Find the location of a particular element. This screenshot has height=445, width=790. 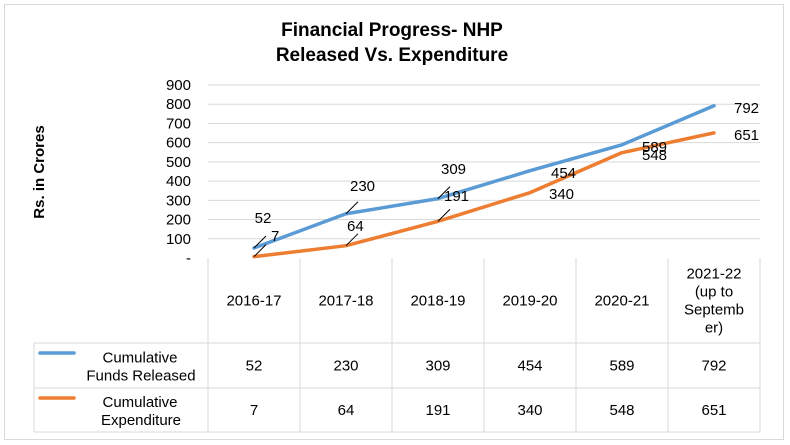

data-label-s2-1: 7 is located at coordinates (275, 236).